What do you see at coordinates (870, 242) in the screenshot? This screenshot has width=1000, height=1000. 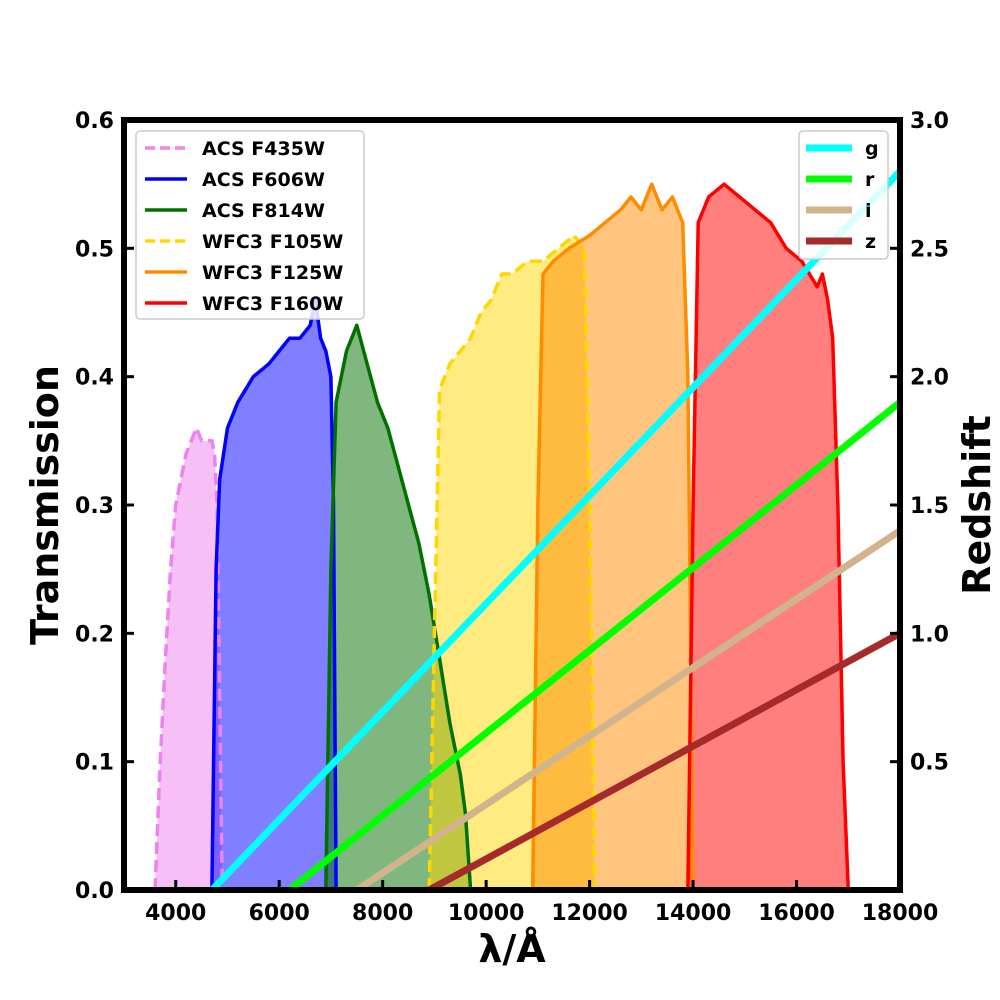 I see `legend-label: z` at bounding box center [870, 242].